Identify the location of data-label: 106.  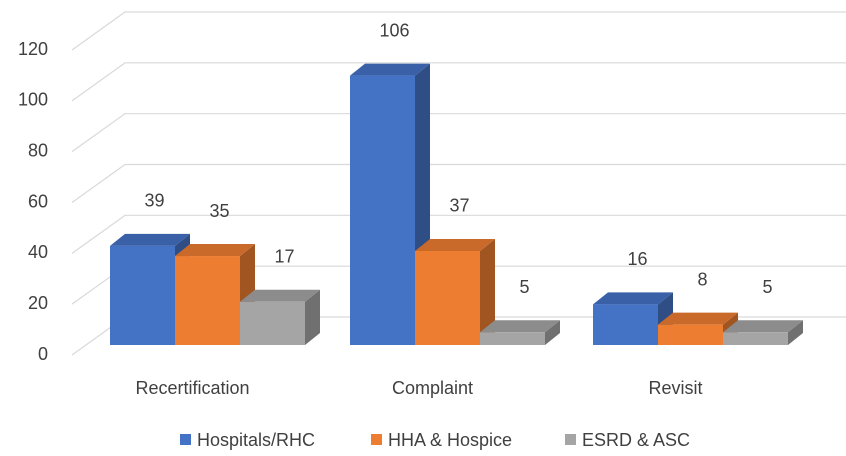
(394, 30).